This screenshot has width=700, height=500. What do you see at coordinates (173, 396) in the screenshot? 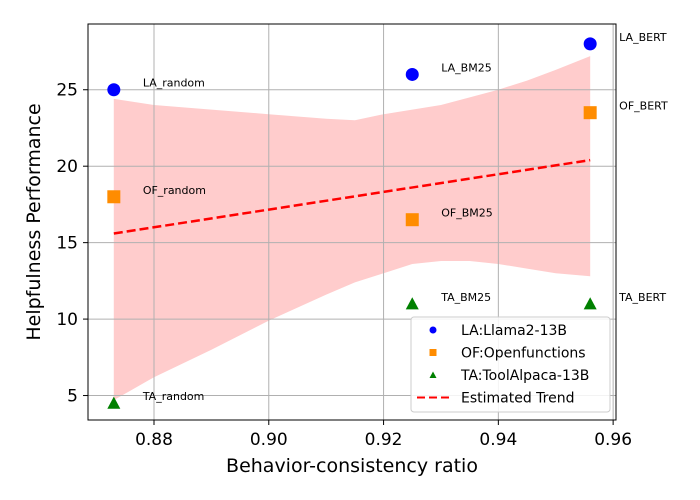
I see `point-label: TA_random` at bounding box center [173, 396].